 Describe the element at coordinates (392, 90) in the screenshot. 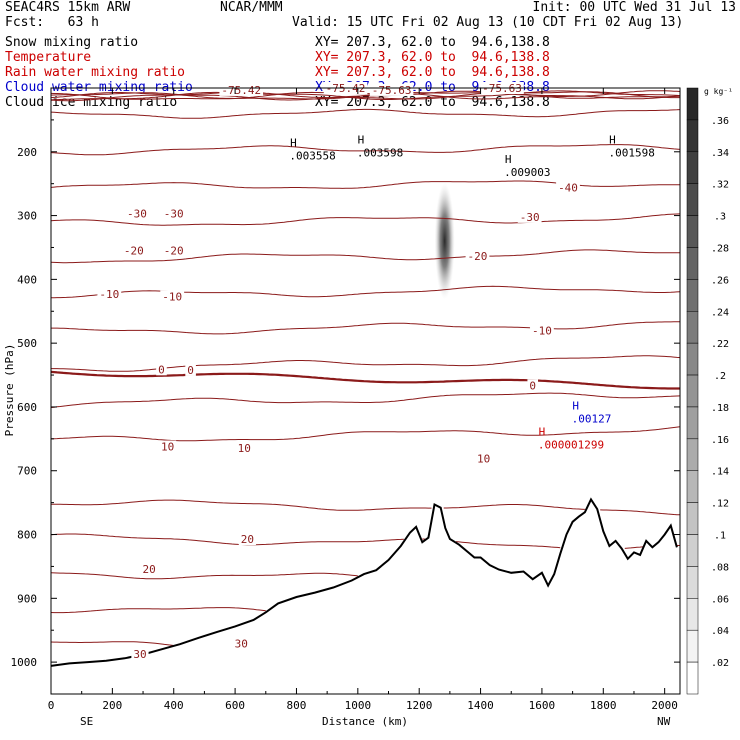

I see `temperature-label: -75.63` at that location.